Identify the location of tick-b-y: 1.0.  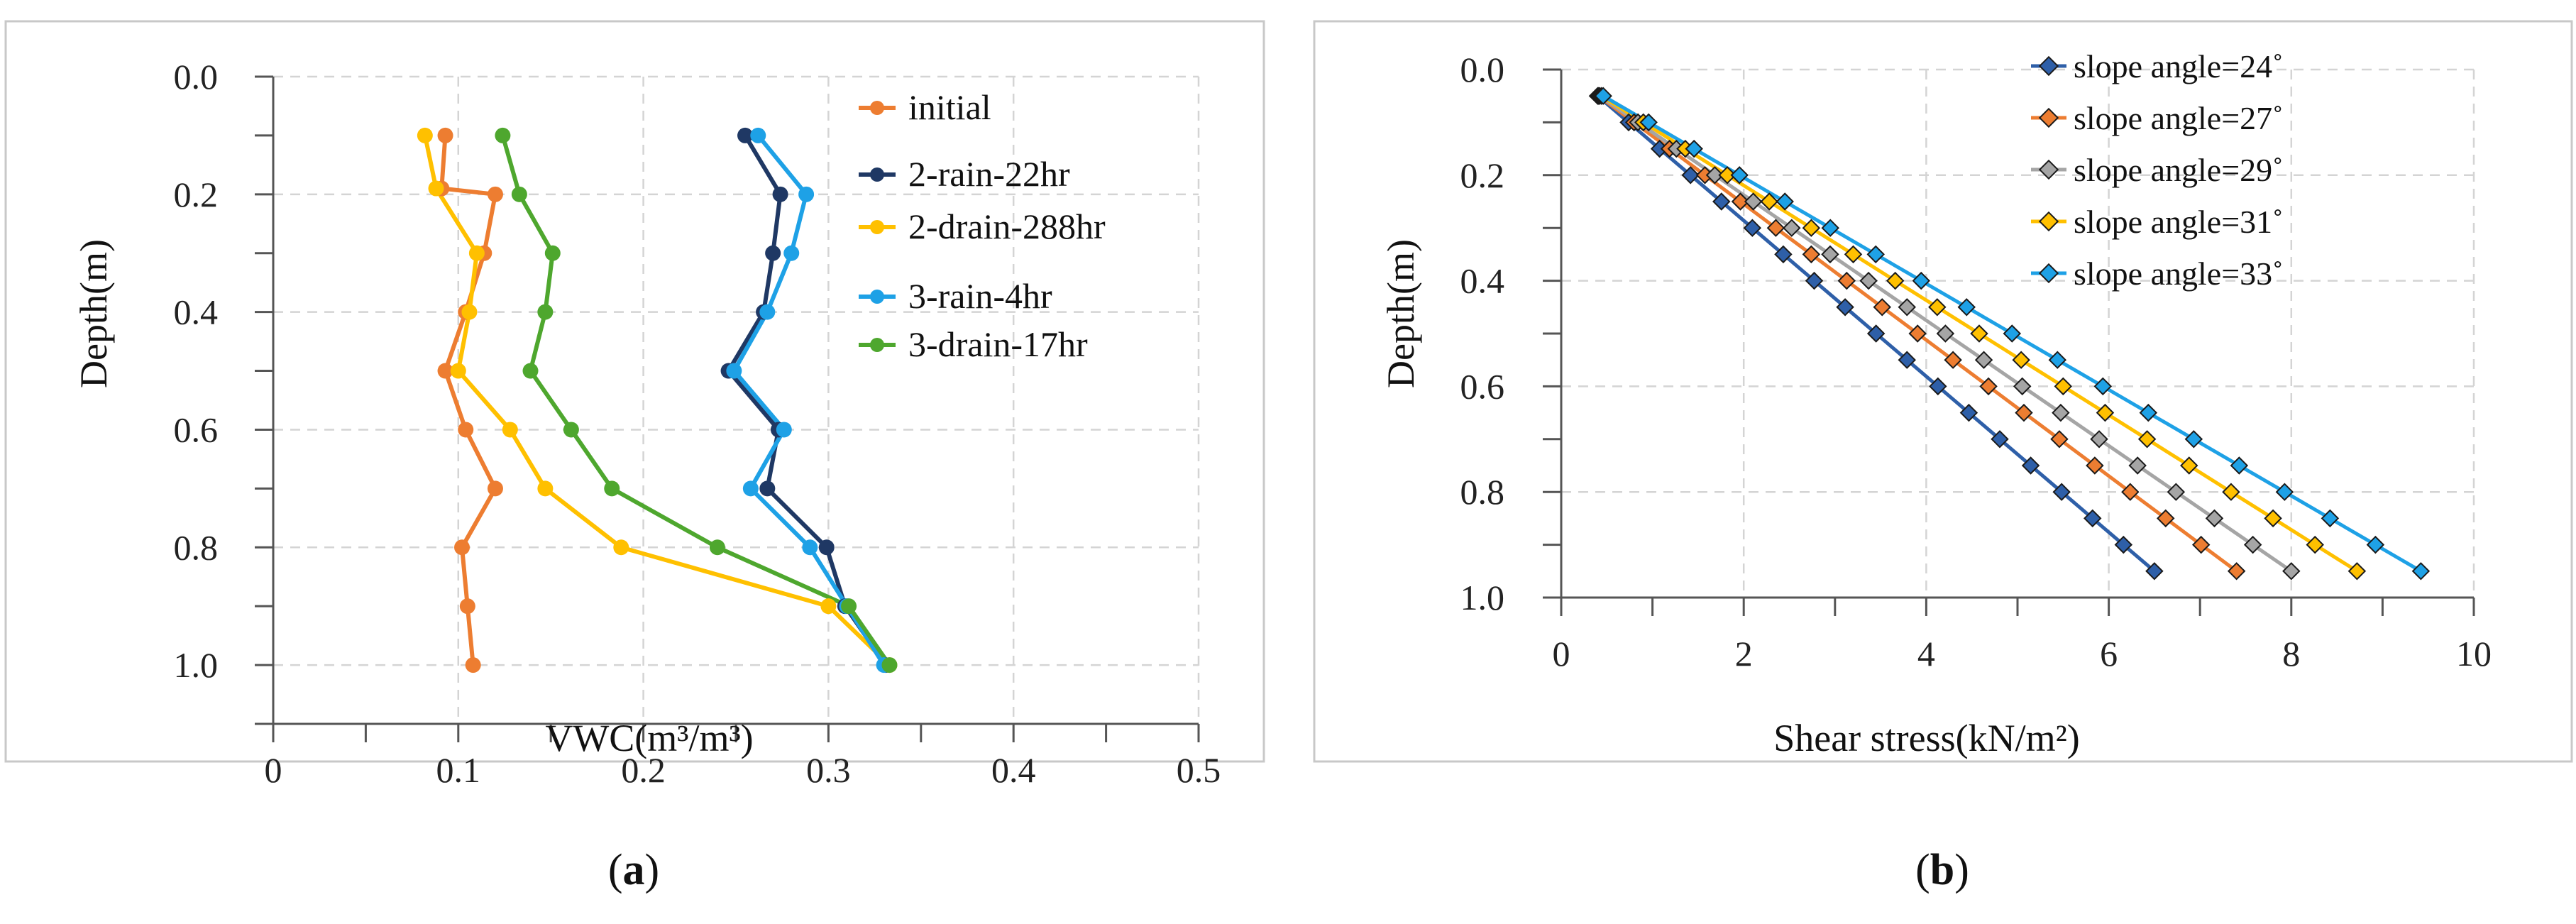
(1482, 598).